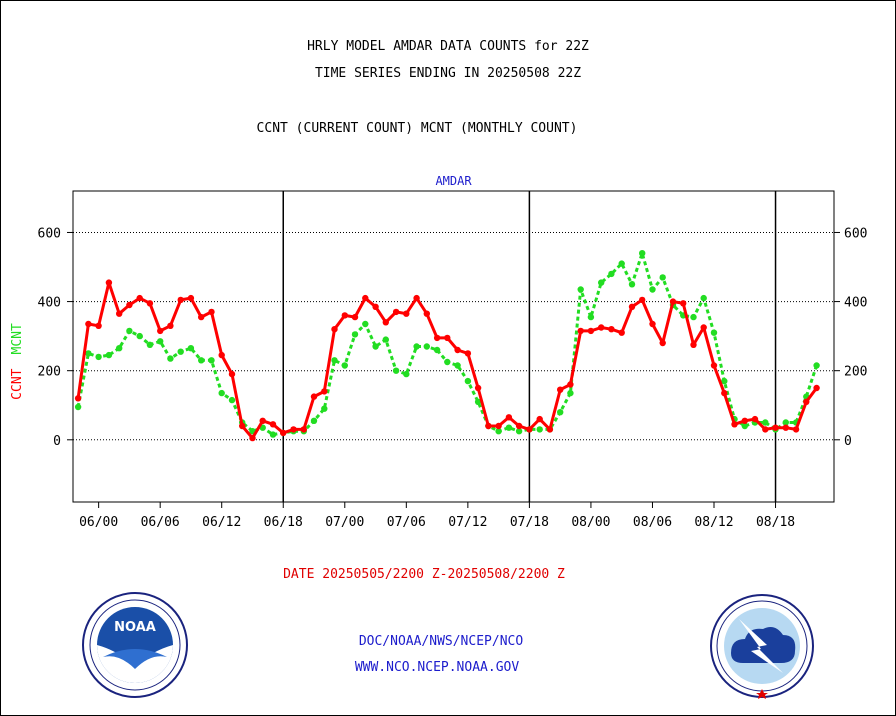  Describe the element at coordinates (448, 46) in the screenshot. I see `chart-title-line1: HRLY MODEL AMDAR DATA COUNTS for 22Z` at that location.